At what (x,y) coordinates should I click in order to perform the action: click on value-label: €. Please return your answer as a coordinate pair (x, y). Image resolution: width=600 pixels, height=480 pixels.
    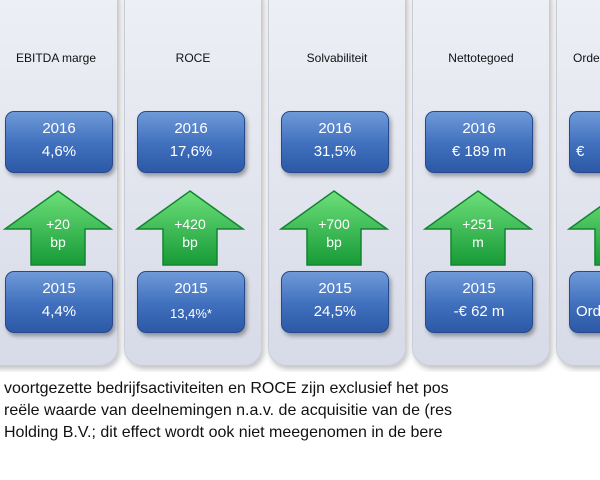
    Looking at the image, I should click on (580, 151).